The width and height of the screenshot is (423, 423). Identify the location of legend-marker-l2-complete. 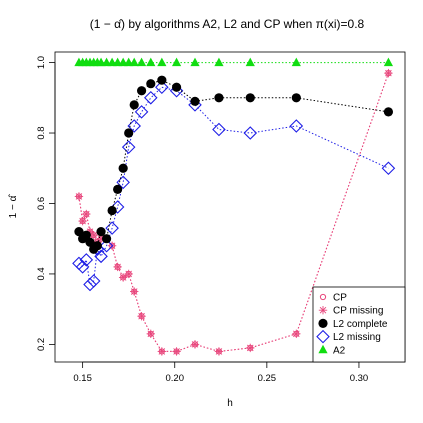
(323, 323).